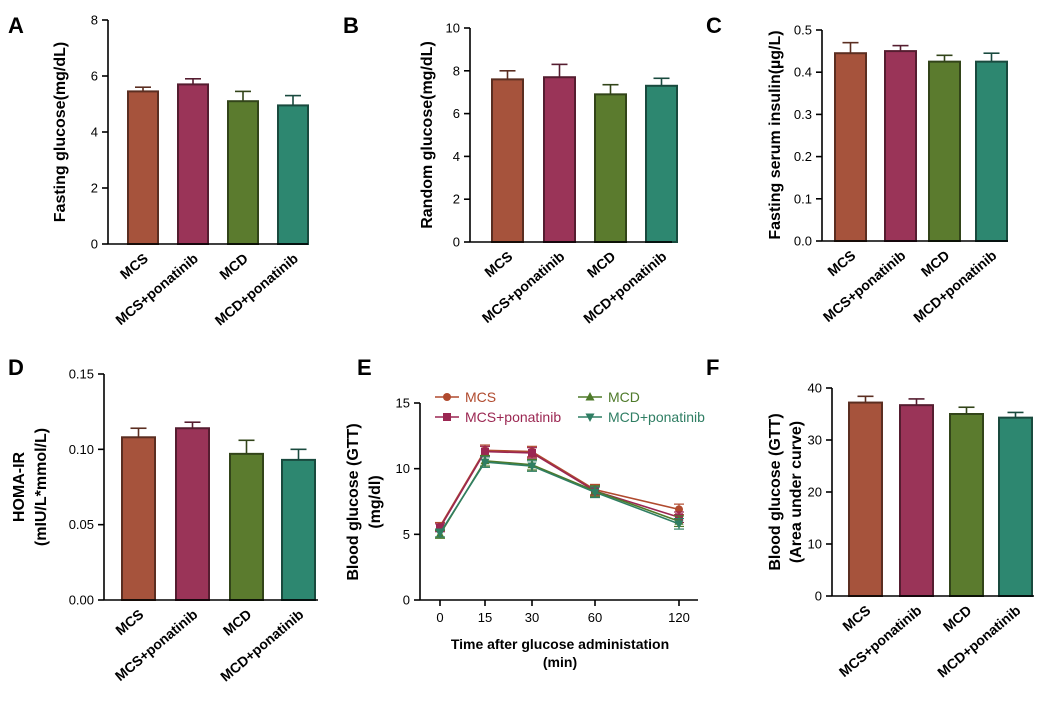 This screenshot has height=723, width=1052. I want to click on x-tick-label: 120, so click(679, 617).